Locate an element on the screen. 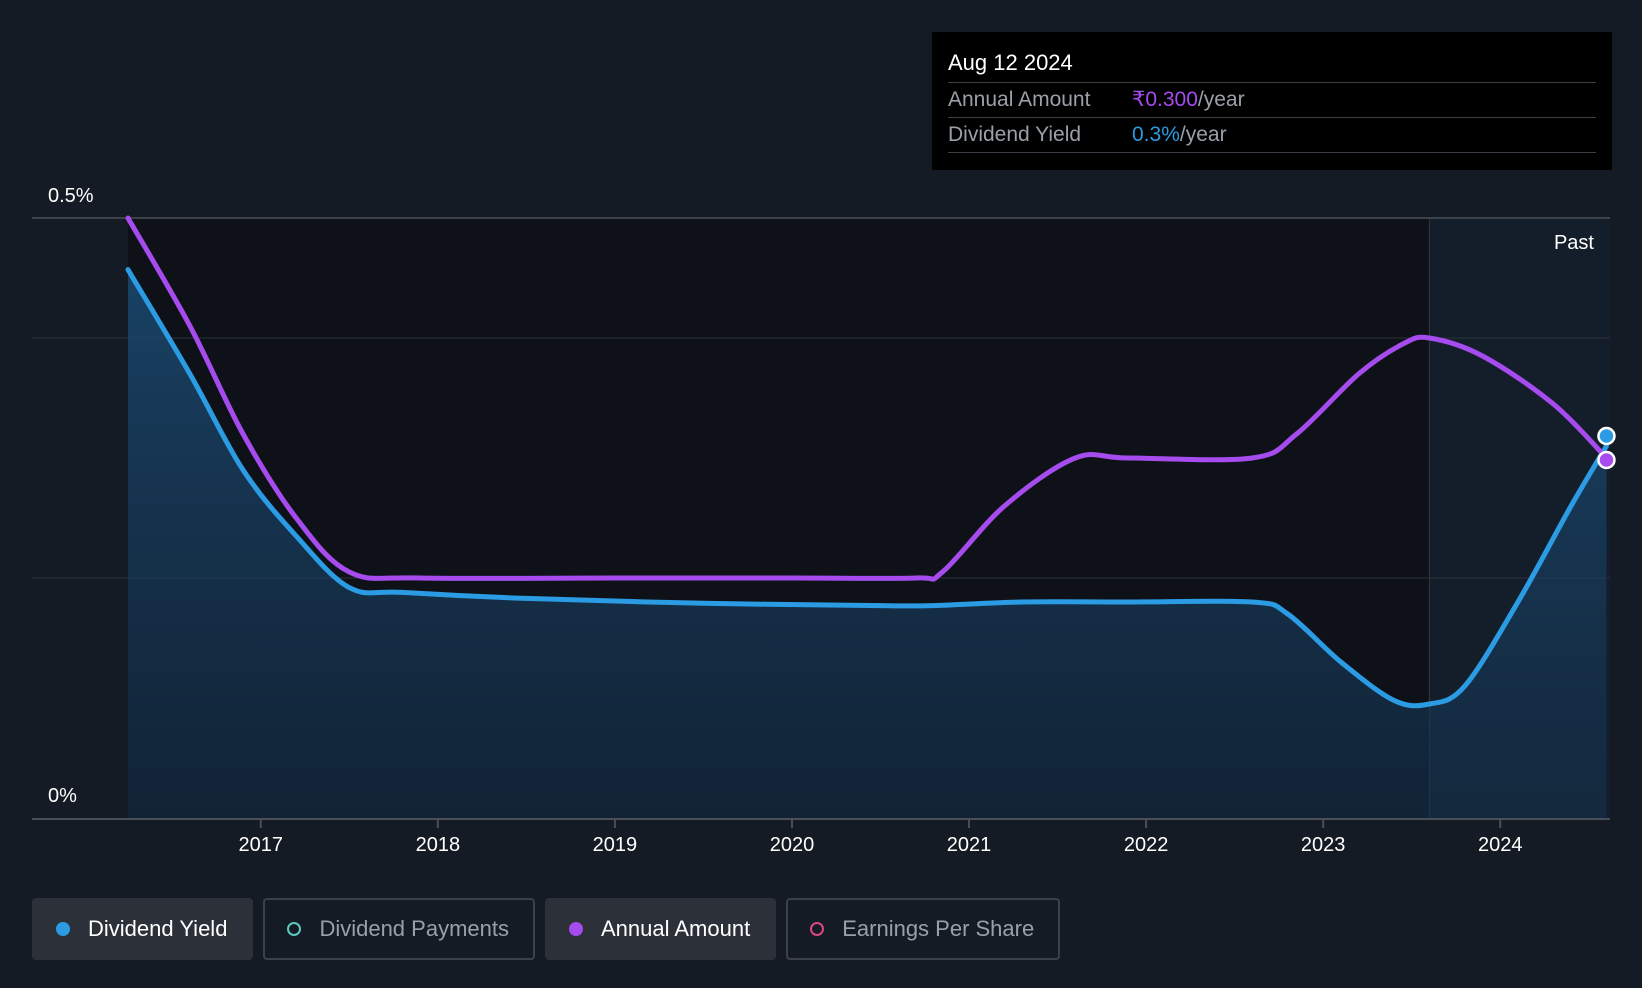  x-tick-label: 2019 is located at coordinates (615, 845).